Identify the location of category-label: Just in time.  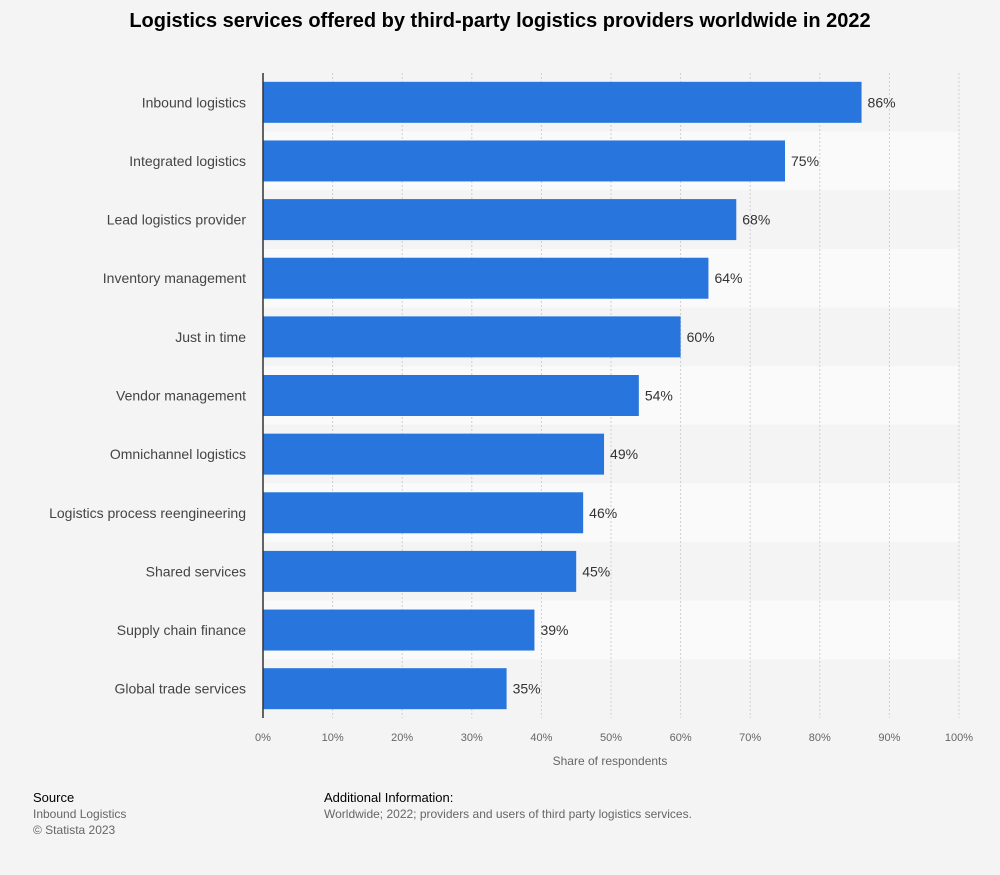
(210, 337).